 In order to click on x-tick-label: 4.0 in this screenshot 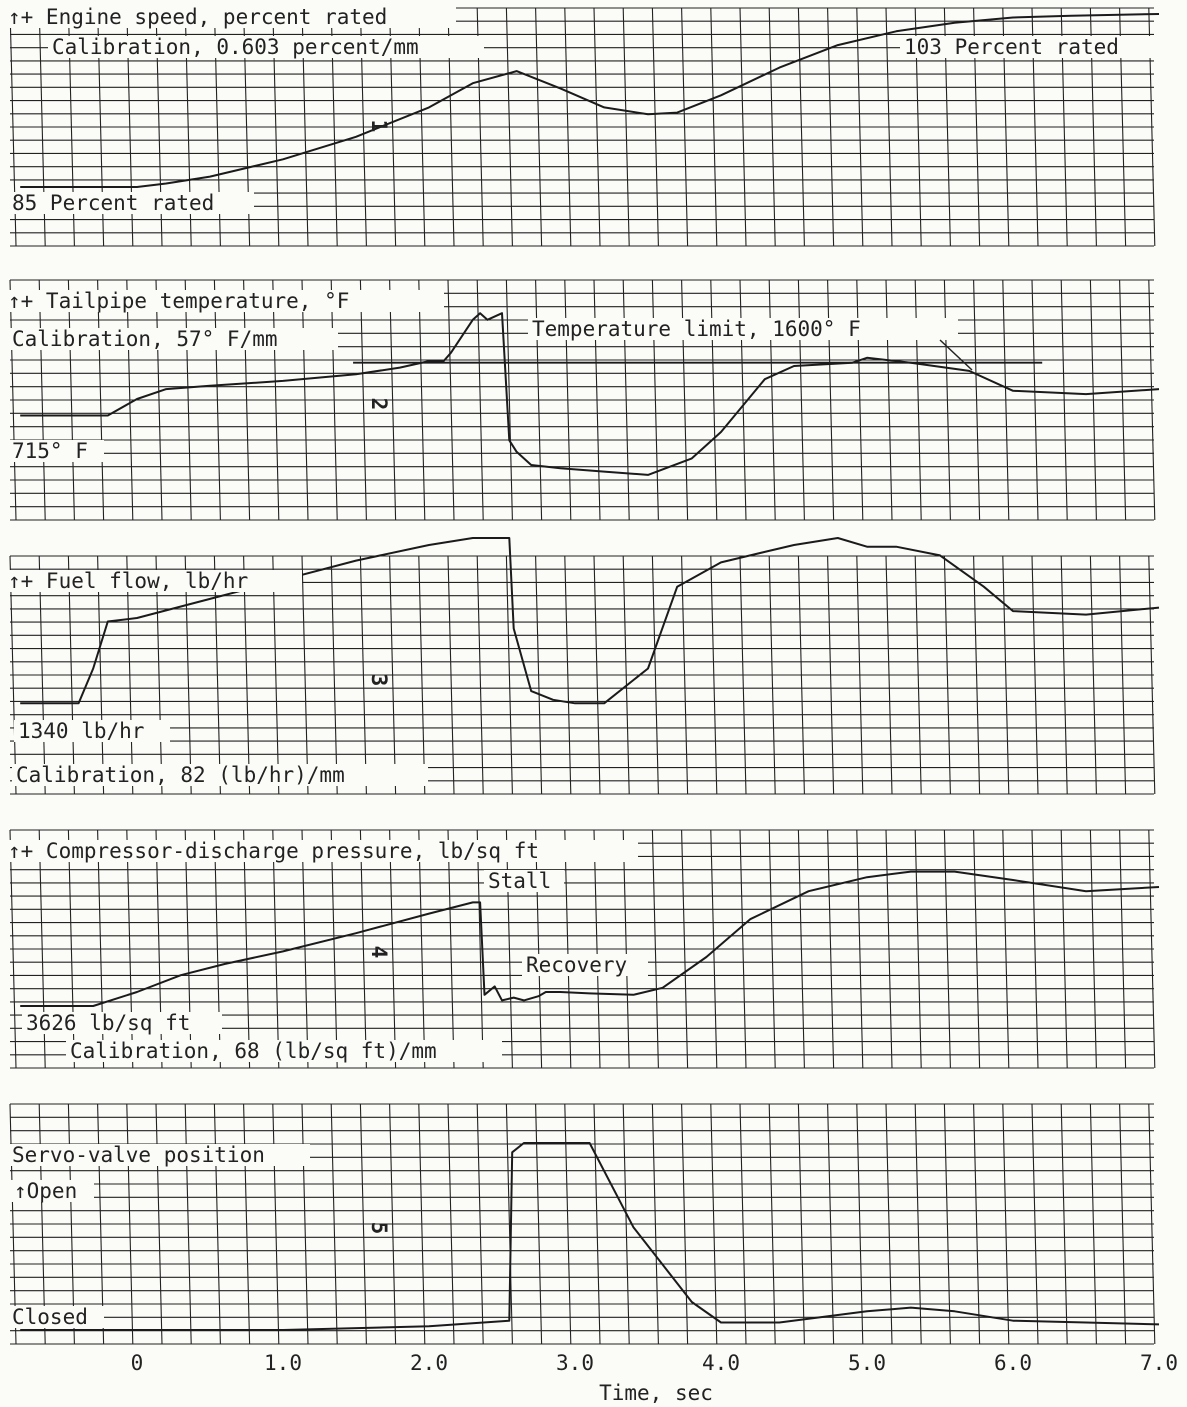, I will do `click(721, 1363)`.